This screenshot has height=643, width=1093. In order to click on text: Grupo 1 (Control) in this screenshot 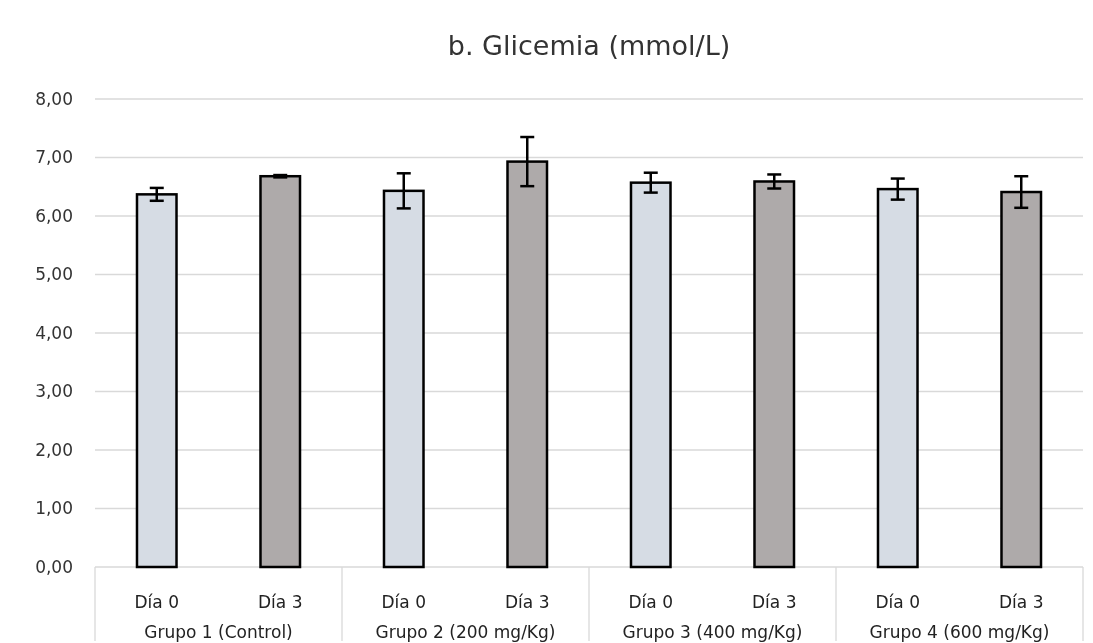, I will do `click(218, 631)`.